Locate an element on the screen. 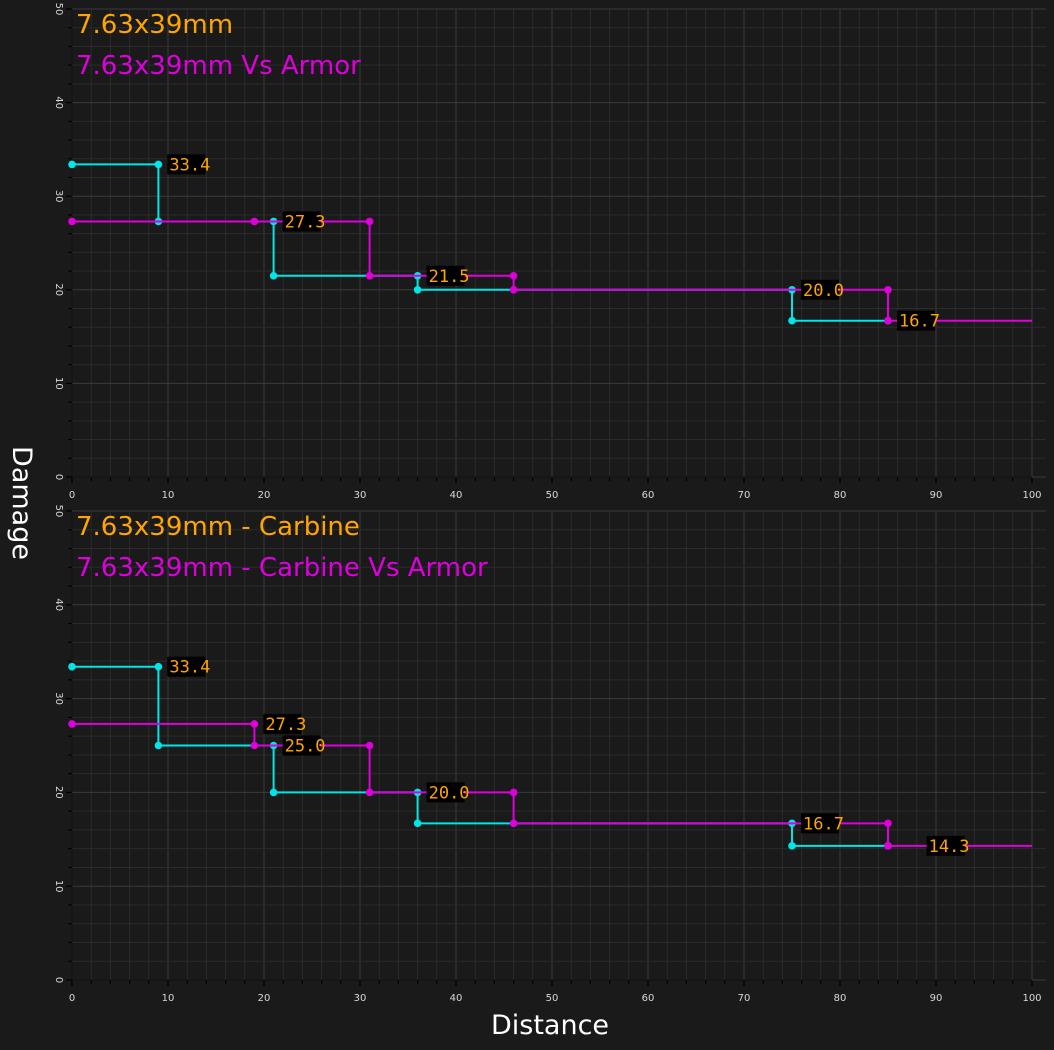  legend-title-1: 7.63x39mm - Carbine is located at coordinates (218, 527).